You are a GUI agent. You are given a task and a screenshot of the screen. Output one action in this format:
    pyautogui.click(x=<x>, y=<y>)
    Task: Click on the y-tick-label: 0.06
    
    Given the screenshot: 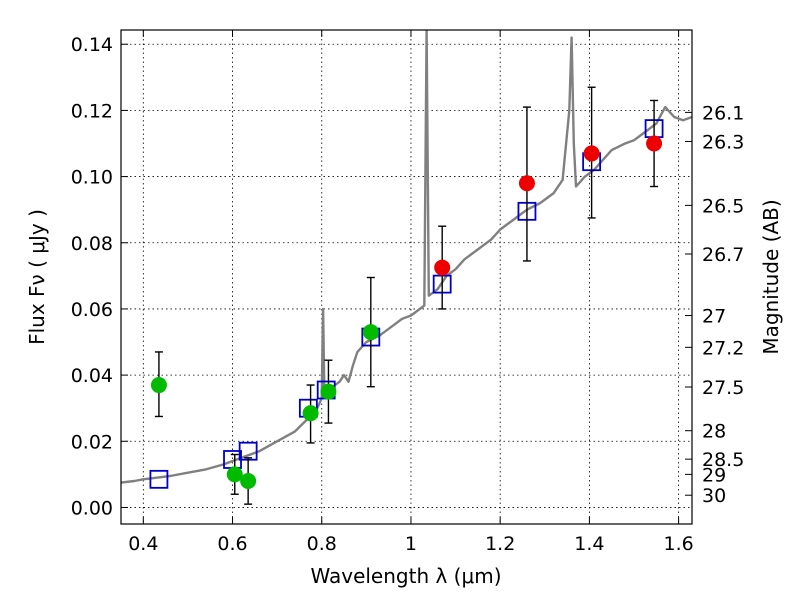 What is the action you would take?
    pyautogui.click(x=92, y=310)
    